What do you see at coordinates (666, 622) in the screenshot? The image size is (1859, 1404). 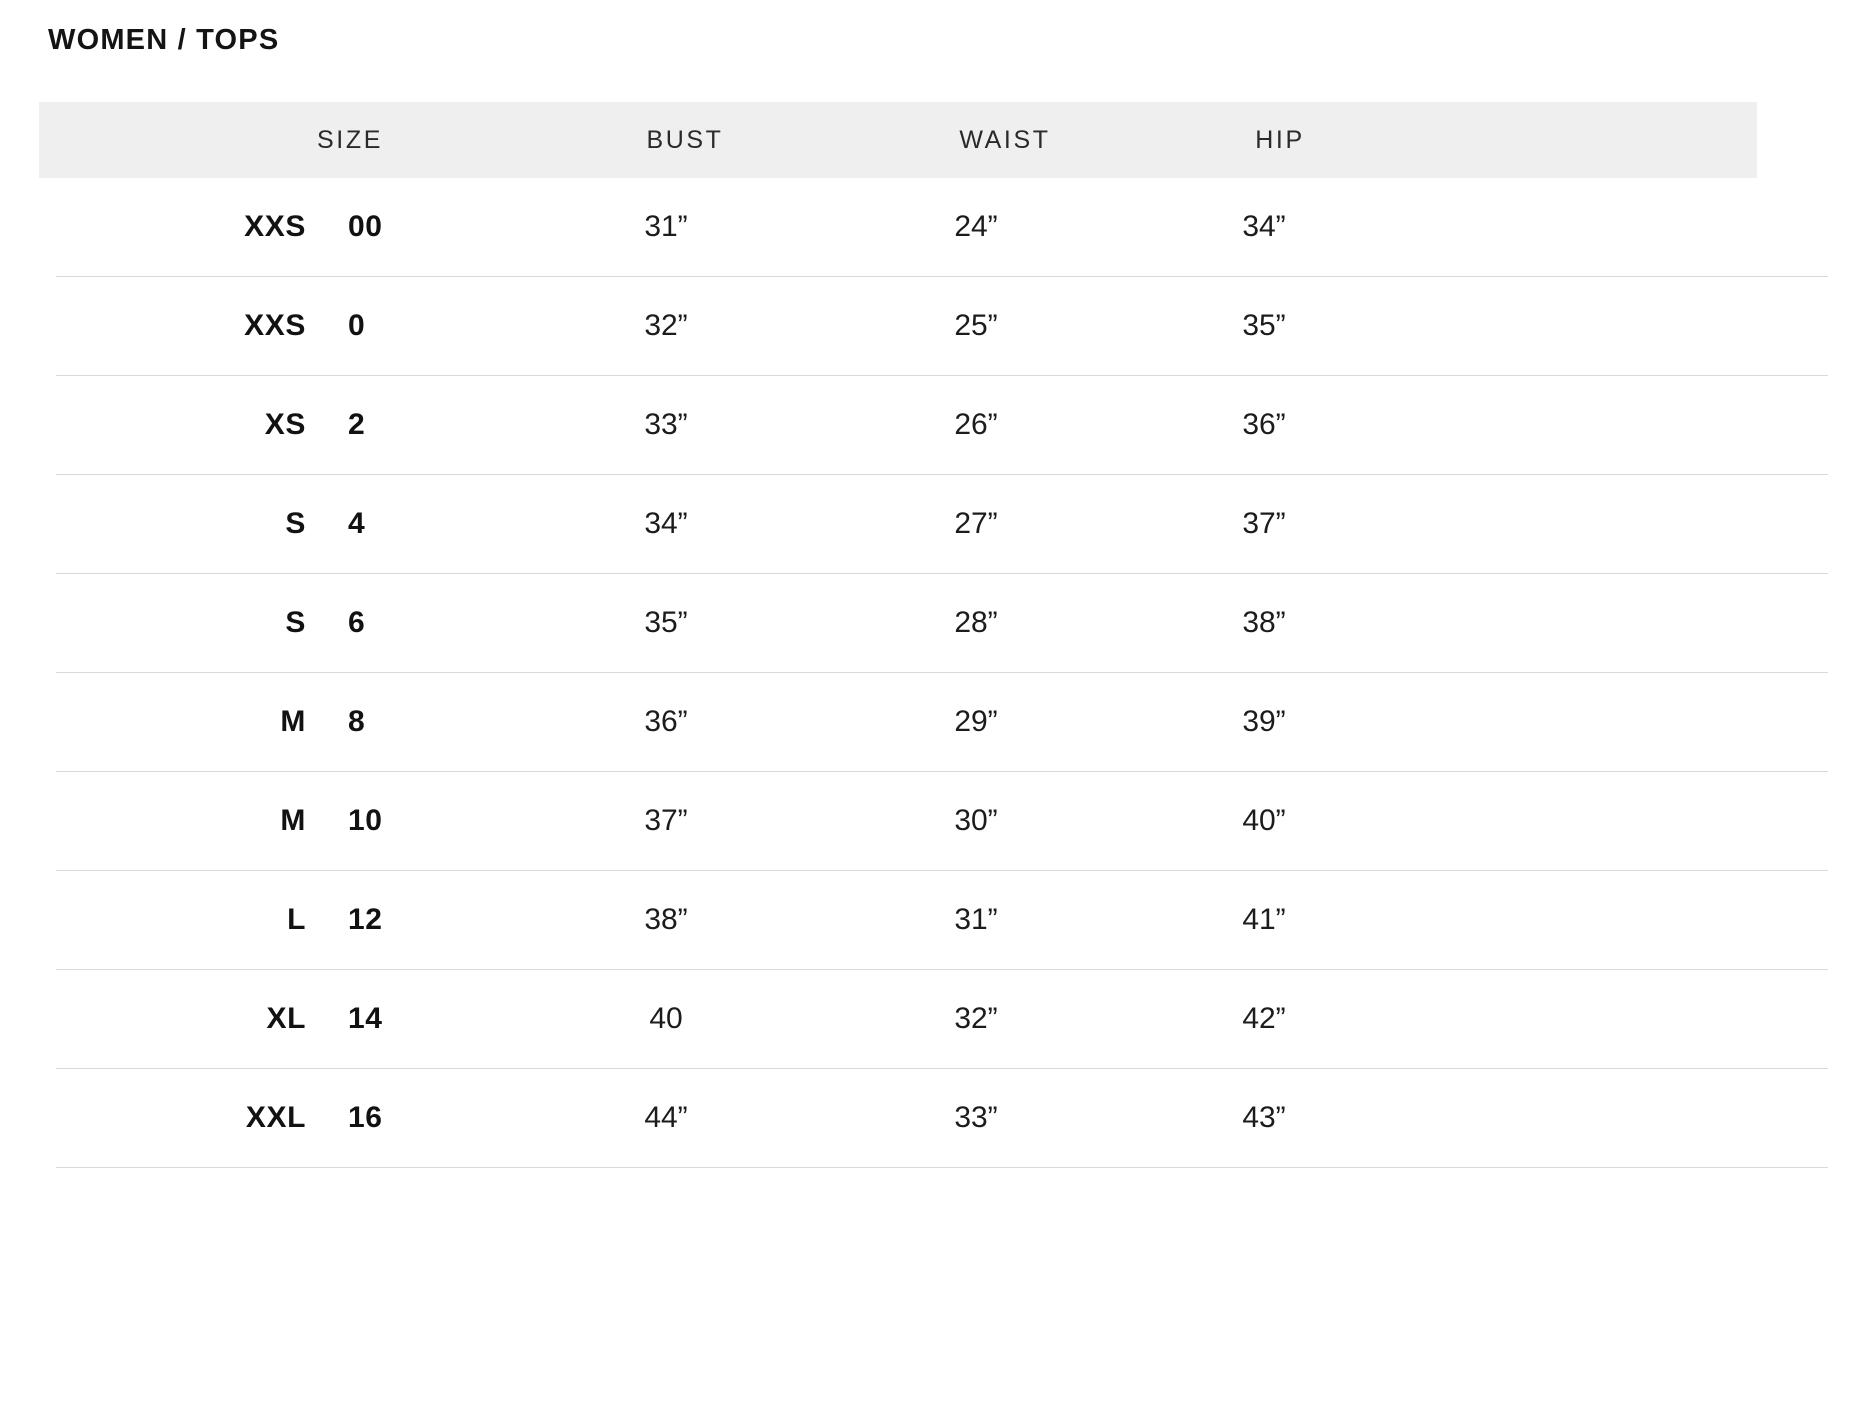 I see `bust-value: 35”` at bounding box center [666, 622].